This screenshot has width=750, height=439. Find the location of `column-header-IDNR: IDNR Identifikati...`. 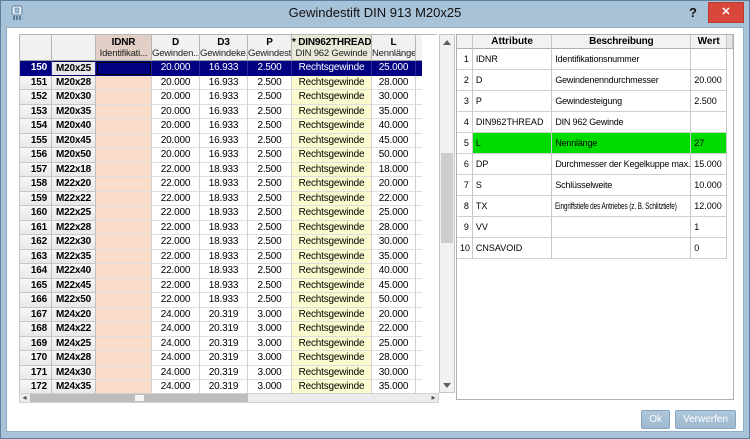

column-header-IDNR: IDNR Identifikati... is located at coordinates (124, 48).